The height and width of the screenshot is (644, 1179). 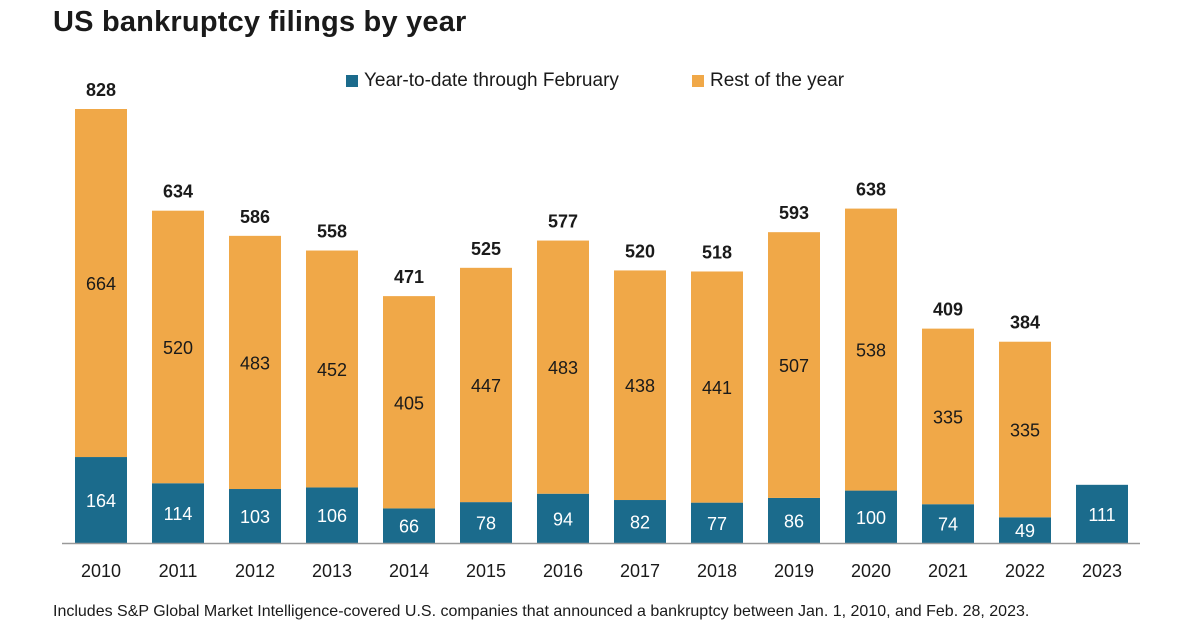 What do you see at coordinates (871, 190) in the screenshot?
I see `total-label-2020: 638` at bounding box center [871, 190].